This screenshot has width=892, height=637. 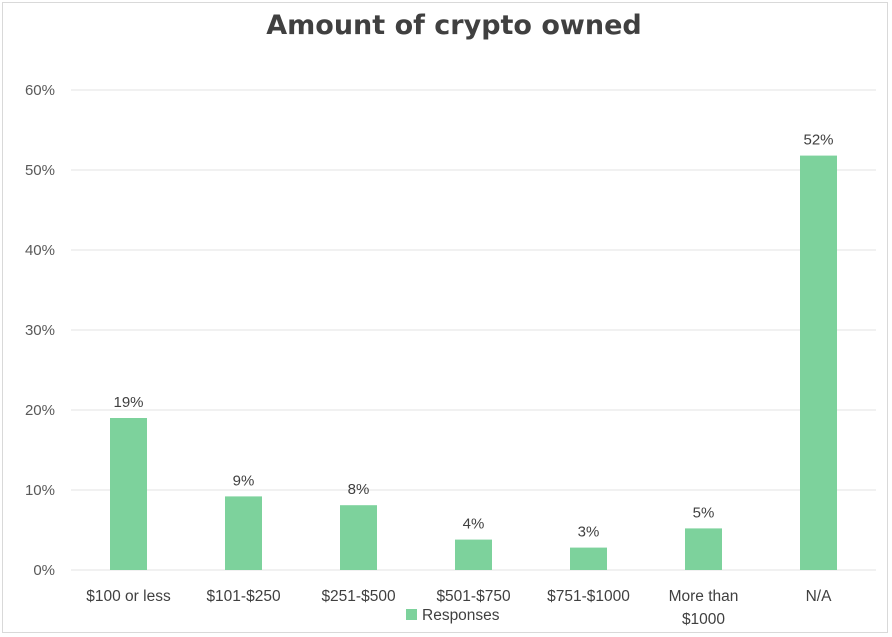 What do you see at coordinates (461, 615) in the screenshot?
I see `legend-label: Responses` at bounding box center [461, 615].